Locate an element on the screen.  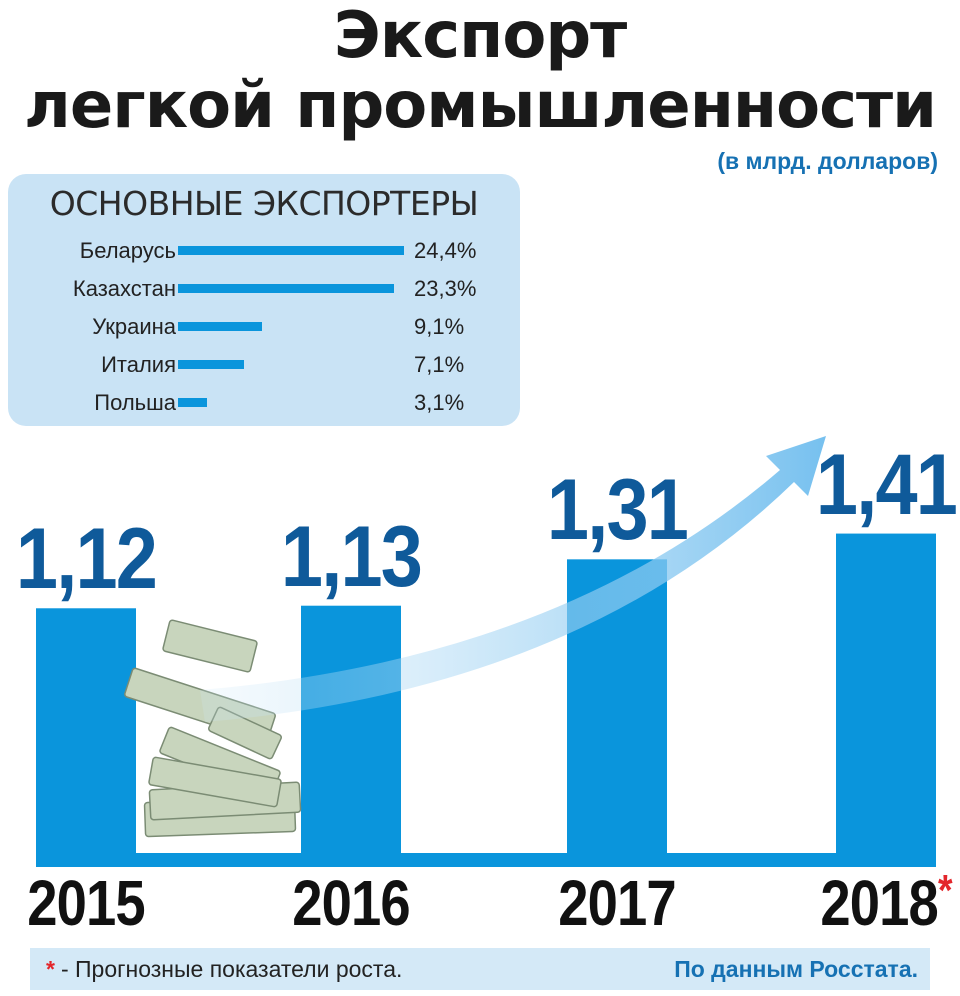
x-tick-label: 2016 is located at coordinates (351, 903).